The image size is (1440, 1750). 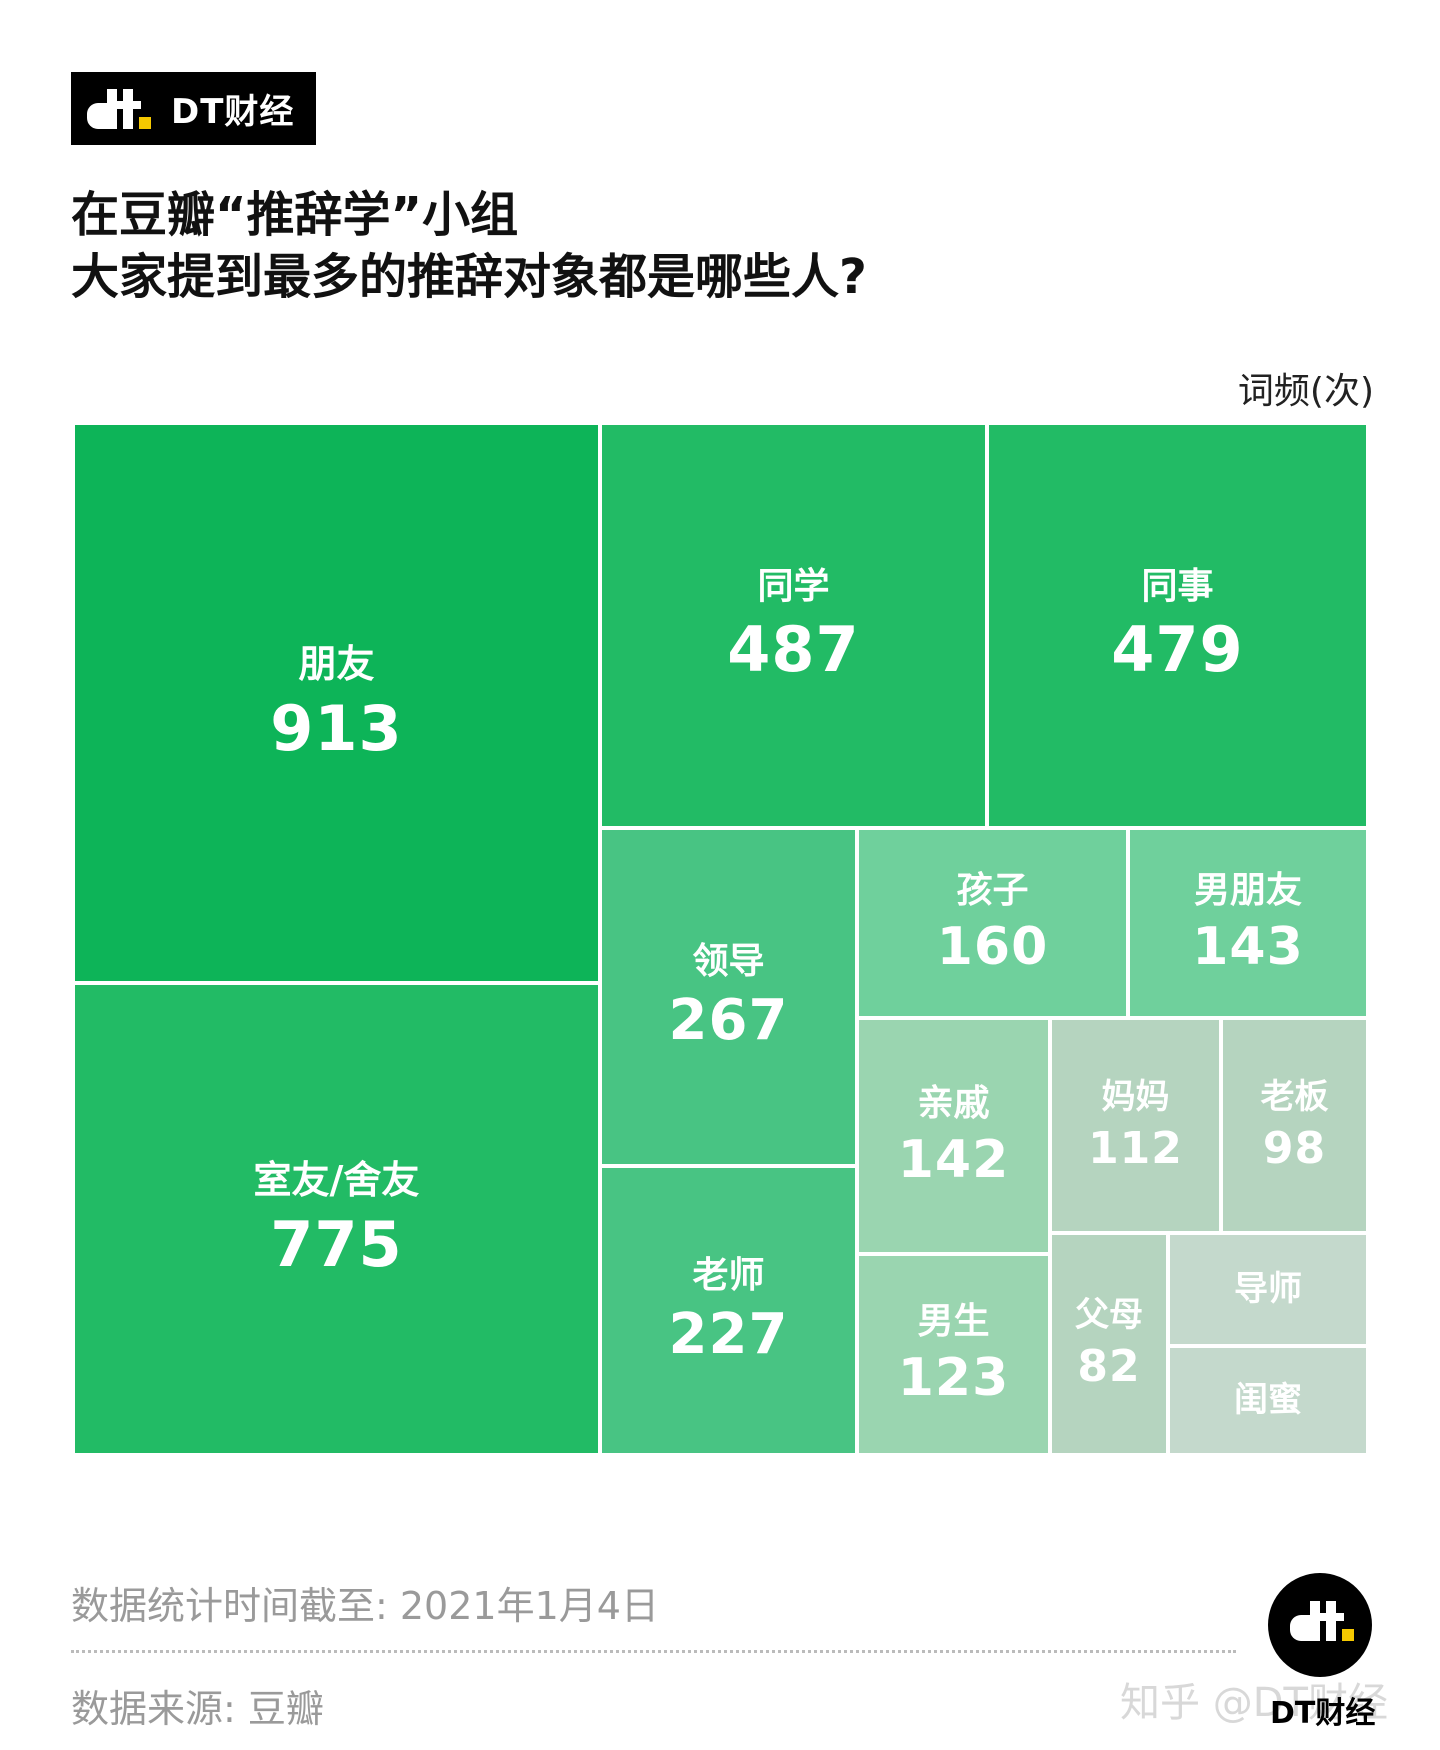 What do you see at coordinates (295, 215) in the screenshot?
I see `chart-title-line1: 在豆瓣“推辞学”小组` at bounding box center [295, 215].